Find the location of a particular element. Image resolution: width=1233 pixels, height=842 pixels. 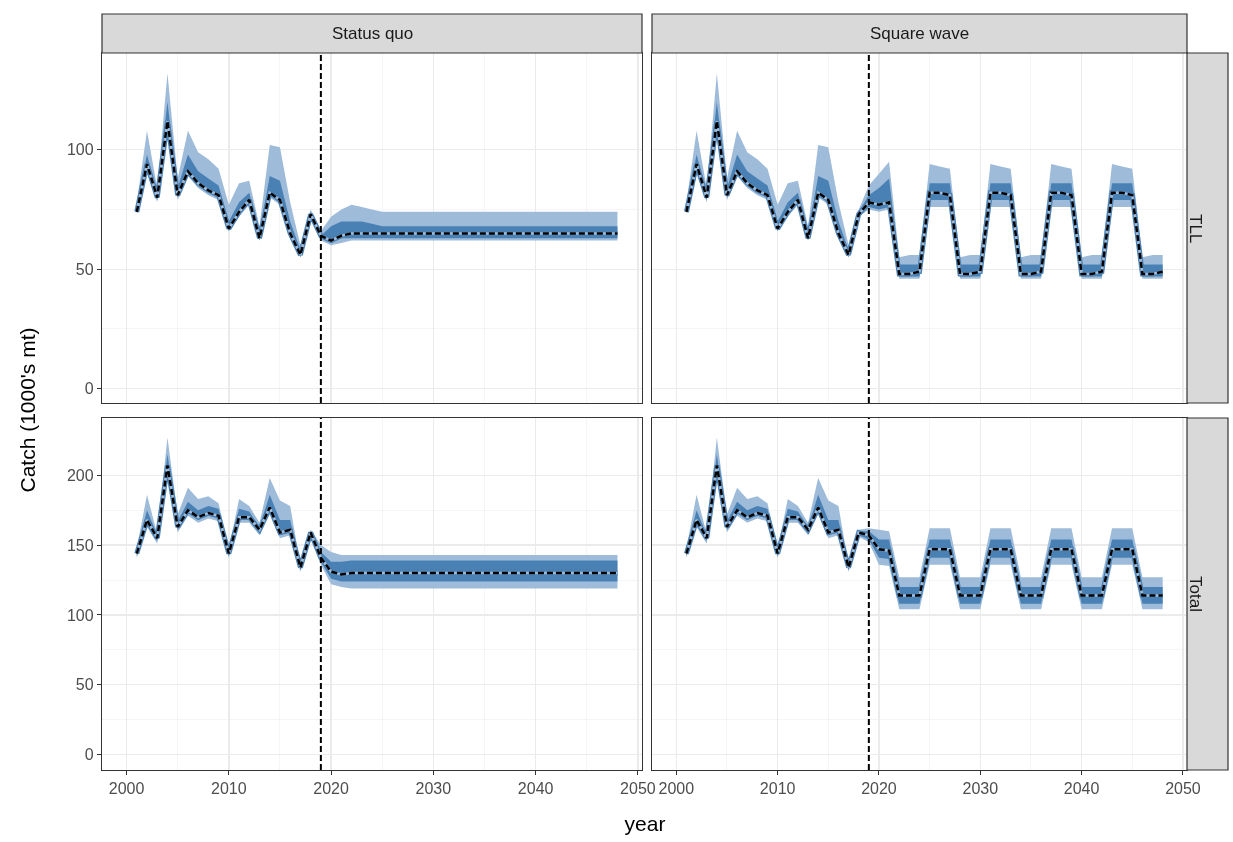

y-tick-label: 150 is located at coordinates (80, 545).